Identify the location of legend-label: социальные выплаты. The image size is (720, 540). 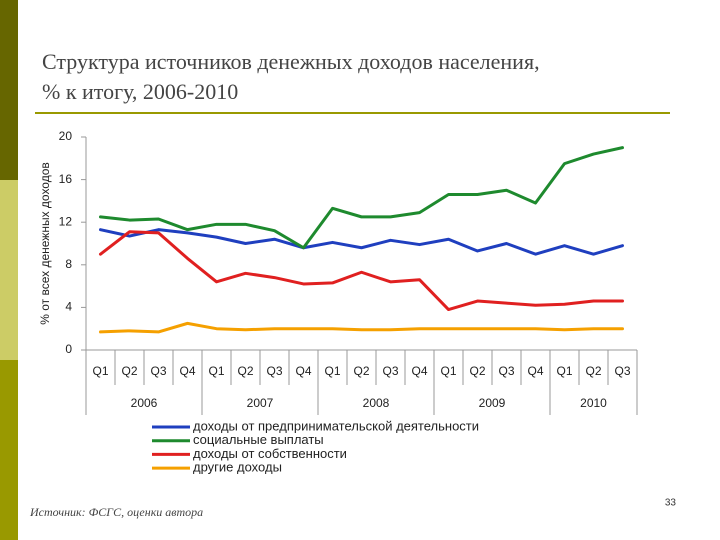
(258, 439).